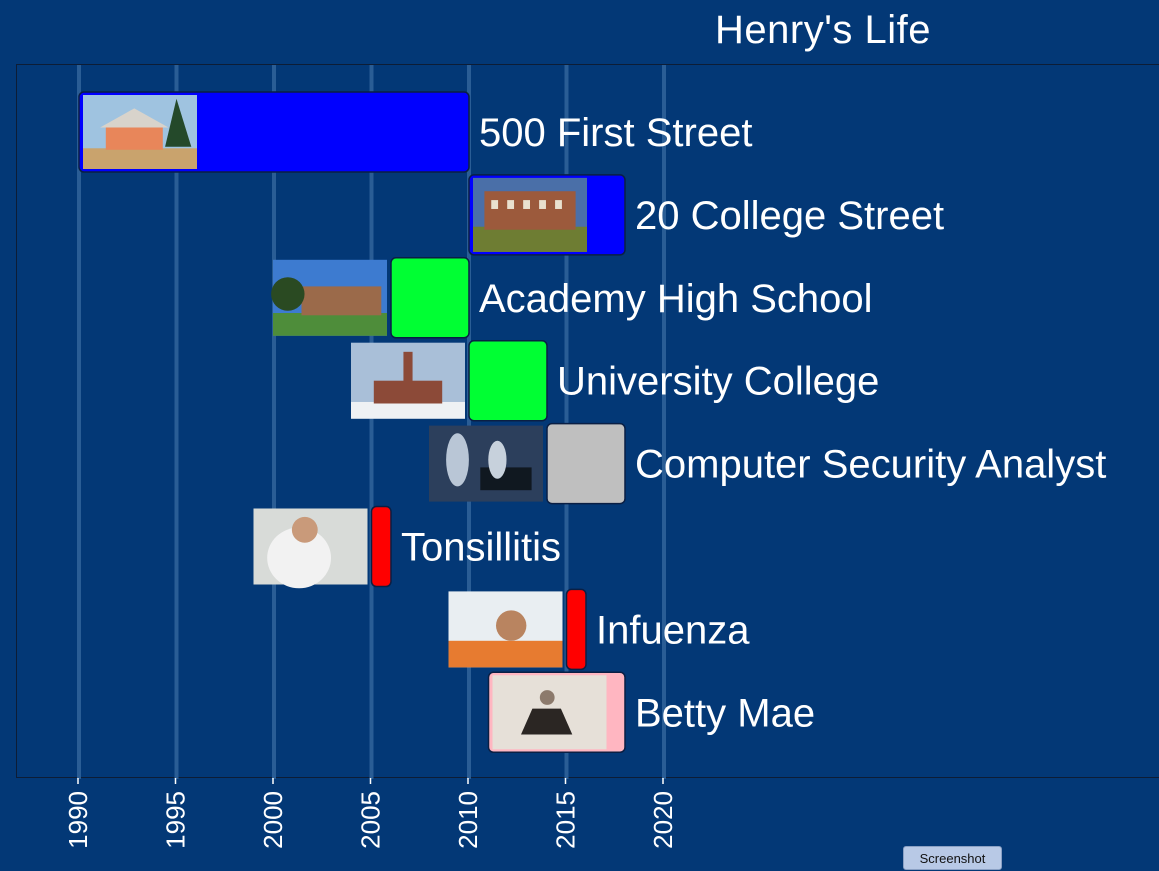  Describe the element at coordinates (511, 625) in the screenshot. I see `sick-photo-head` at that location.